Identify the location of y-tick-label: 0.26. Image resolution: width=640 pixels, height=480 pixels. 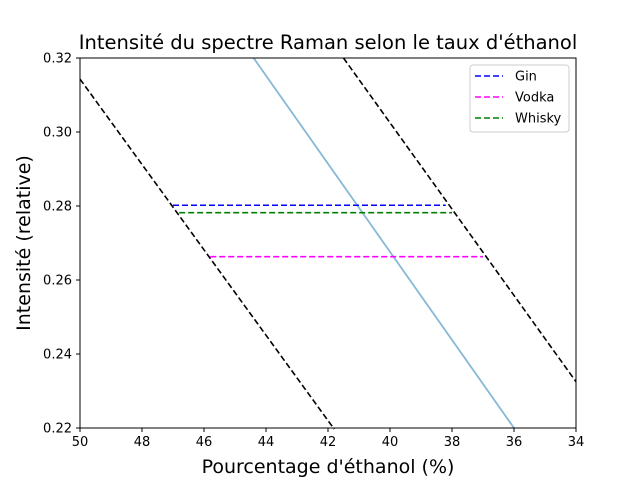
(57, 281).